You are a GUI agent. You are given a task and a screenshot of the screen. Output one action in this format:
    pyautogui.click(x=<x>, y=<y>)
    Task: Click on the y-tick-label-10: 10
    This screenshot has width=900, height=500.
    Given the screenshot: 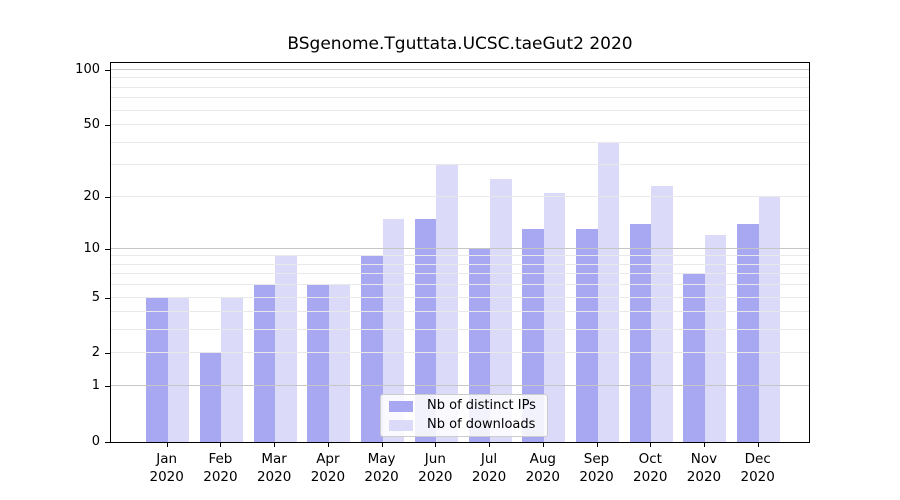 What is the action you would take?
    pyautogui.click(x=91, y=248)
    